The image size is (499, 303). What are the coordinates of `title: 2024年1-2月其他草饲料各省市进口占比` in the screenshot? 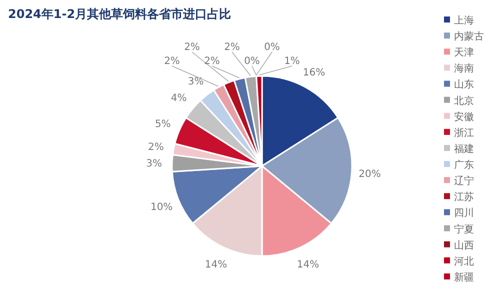 It's located at (120, 14).